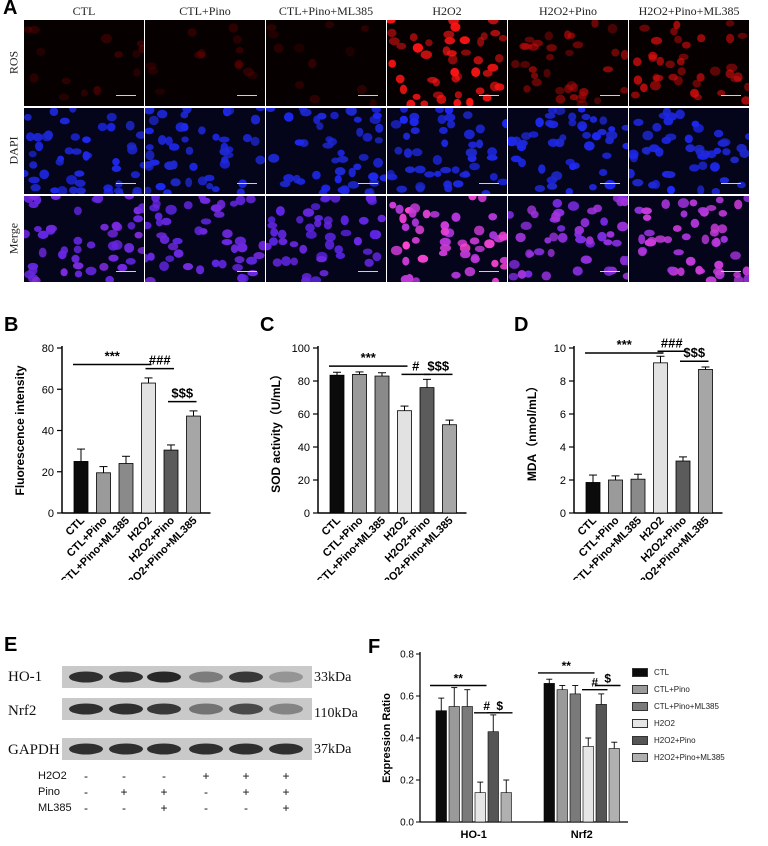 This screenshot has width=768, height=846. I want to click on panel-letter-a: A, so click(10, 9).